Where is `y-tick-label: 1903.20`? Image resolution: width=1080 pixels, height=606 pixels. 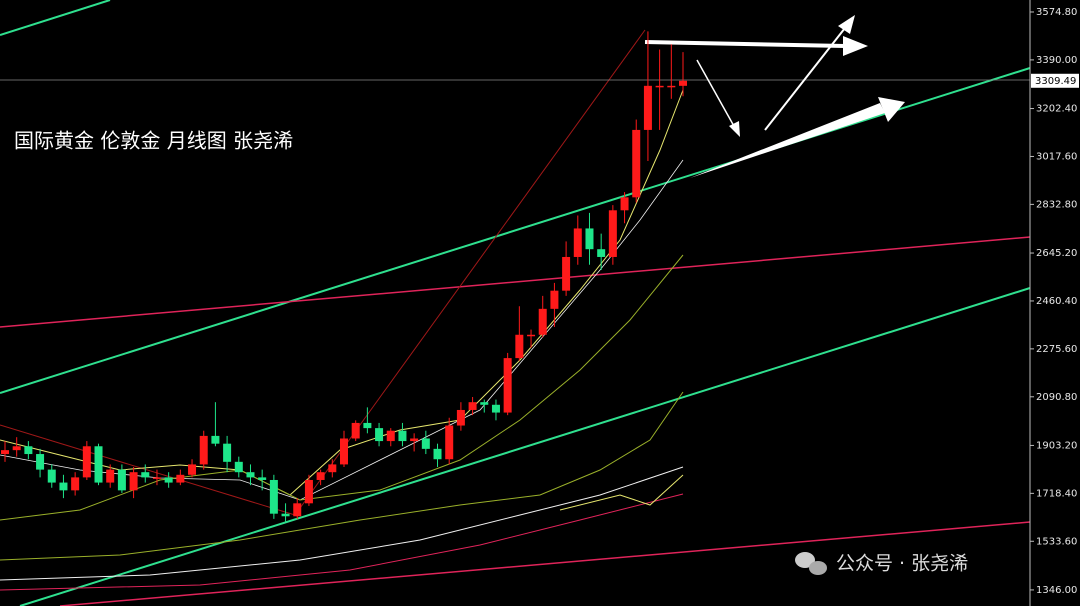
y-tick-label: 1903.20 is located at coordinates (1056, 445).